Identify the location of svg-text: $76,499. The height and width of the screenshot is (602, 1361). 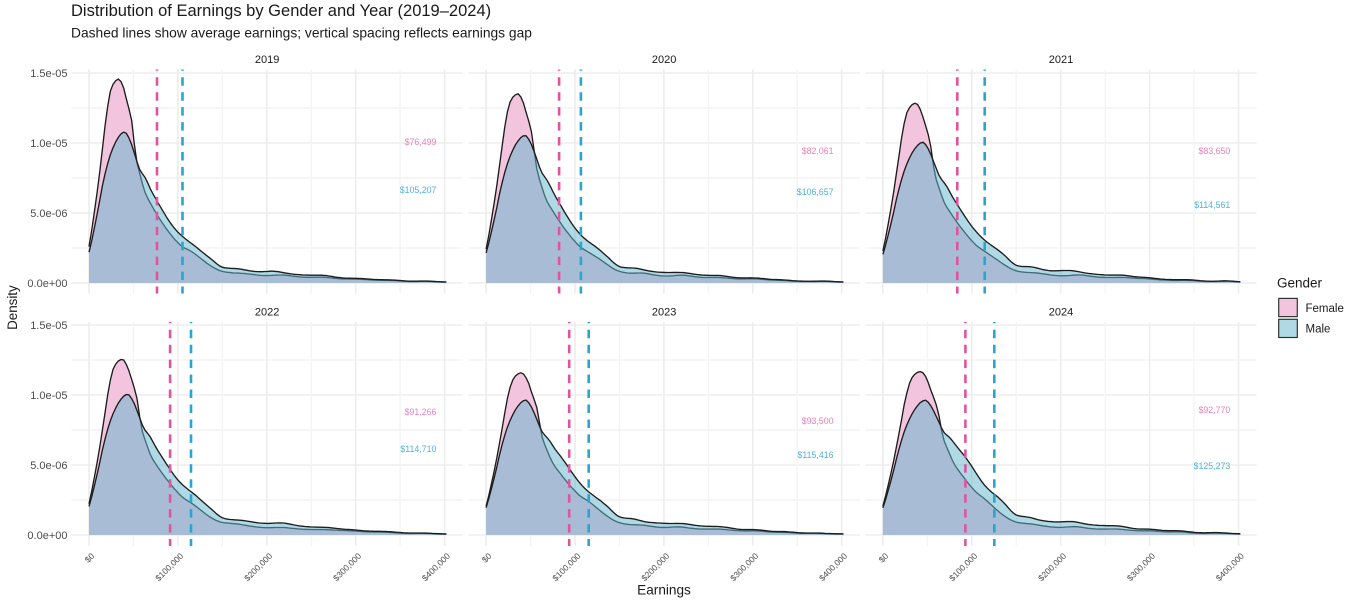
(421, 142).